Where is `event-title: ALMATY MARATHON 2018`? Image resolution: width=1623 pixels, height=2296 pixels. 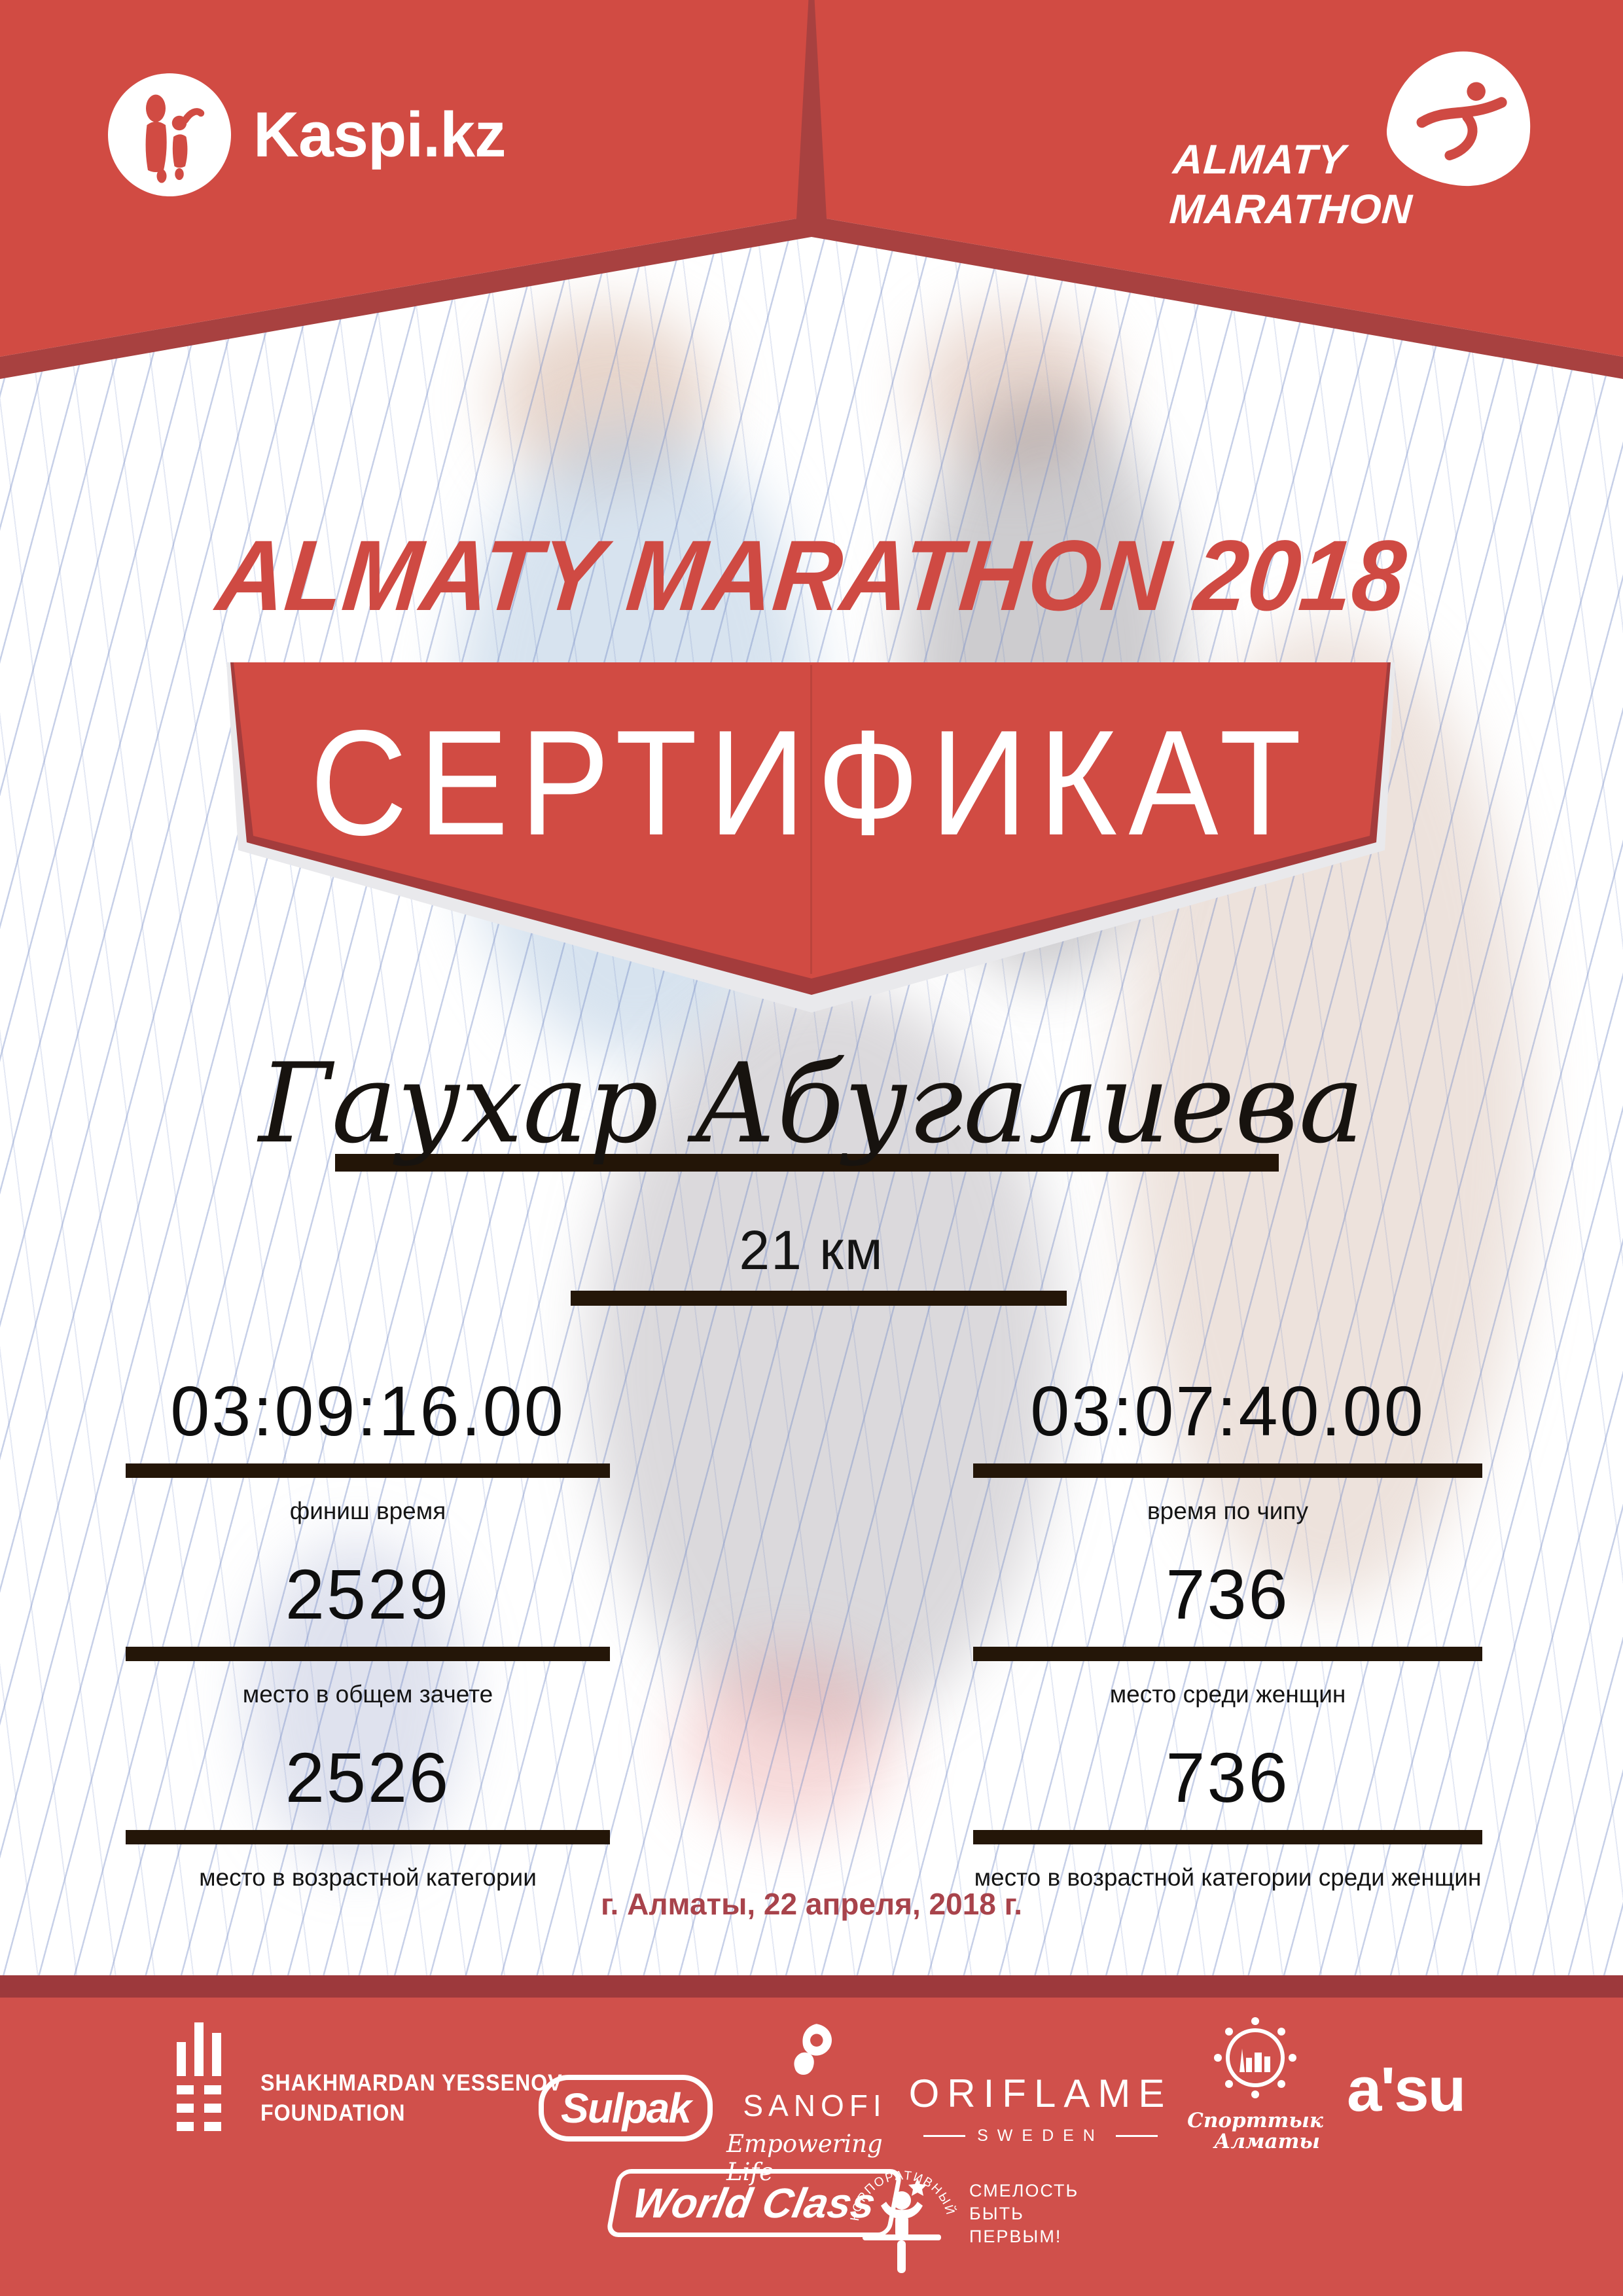 event-title: ALMATY MARATHON 2018 is located at coordinates (811, 576).